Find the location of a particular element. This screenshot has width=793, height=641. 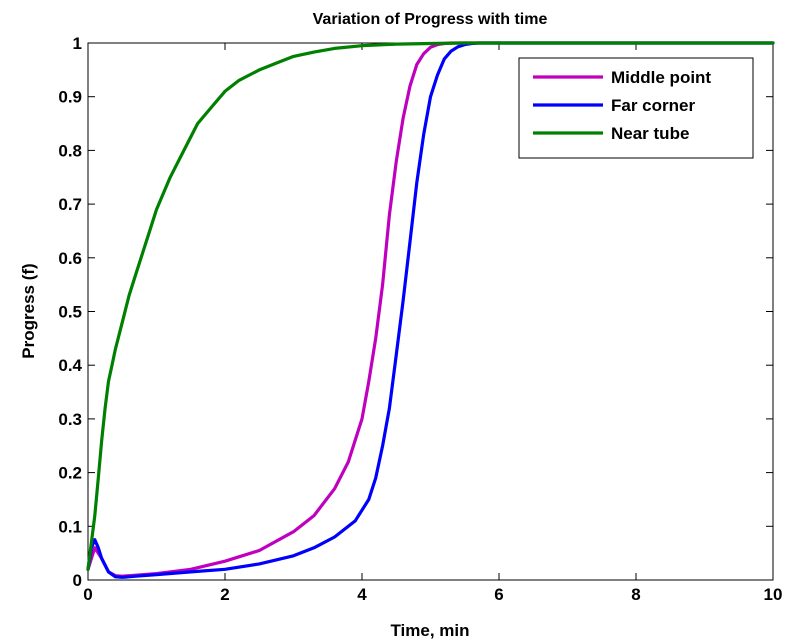

y-tick-label: 0 is located at coordinates (77, 580).